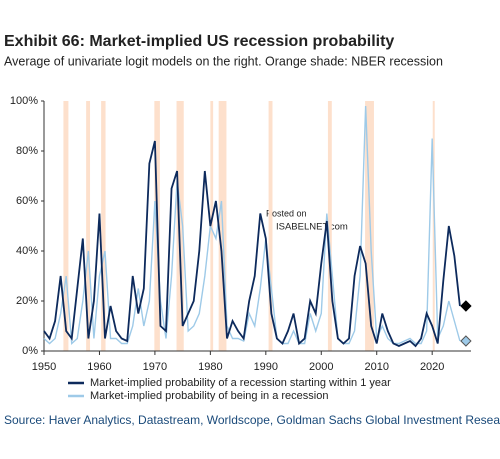 The width and height of the screenshot is (500, 459). Describe the element at coordinates (155, 367) in the screenshot. I see `x-tick-label: 1970` at that location.